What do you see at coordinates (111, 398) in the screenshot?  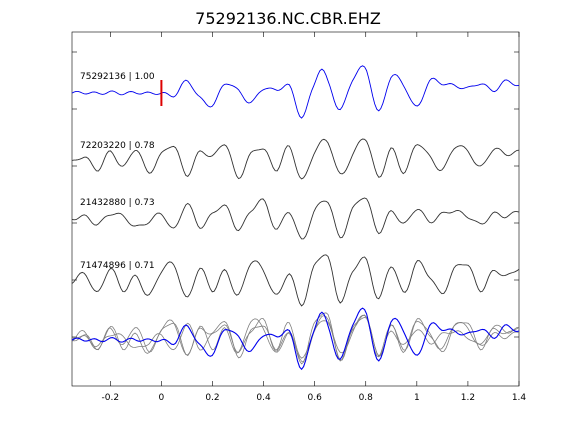 I see `x-tick-label: -0.2` at bounding box center [111, 398].